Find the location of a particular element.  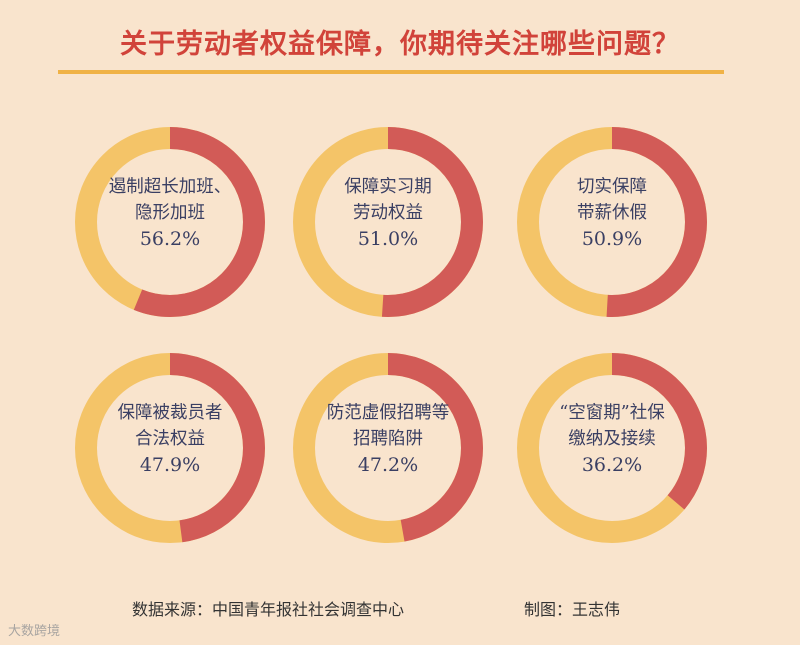

donut-percentage: 56.2% is located at coordinates (170, 239).